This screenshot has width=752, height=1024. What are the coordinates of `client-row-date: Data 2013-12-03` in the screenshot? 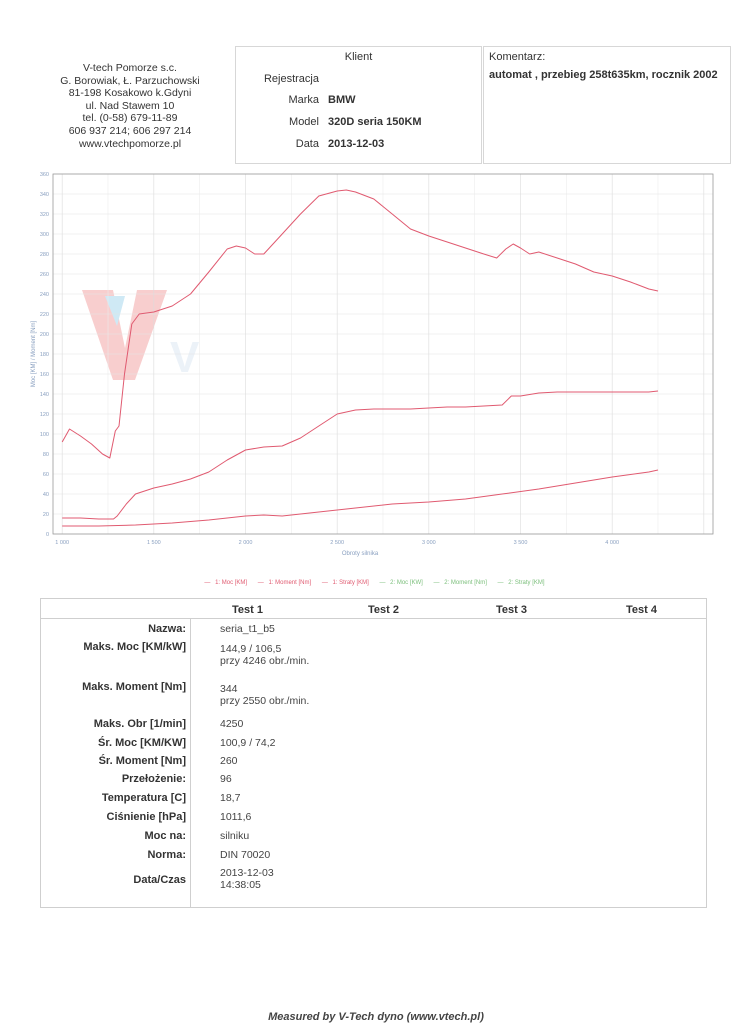 It's located at (358, 146).